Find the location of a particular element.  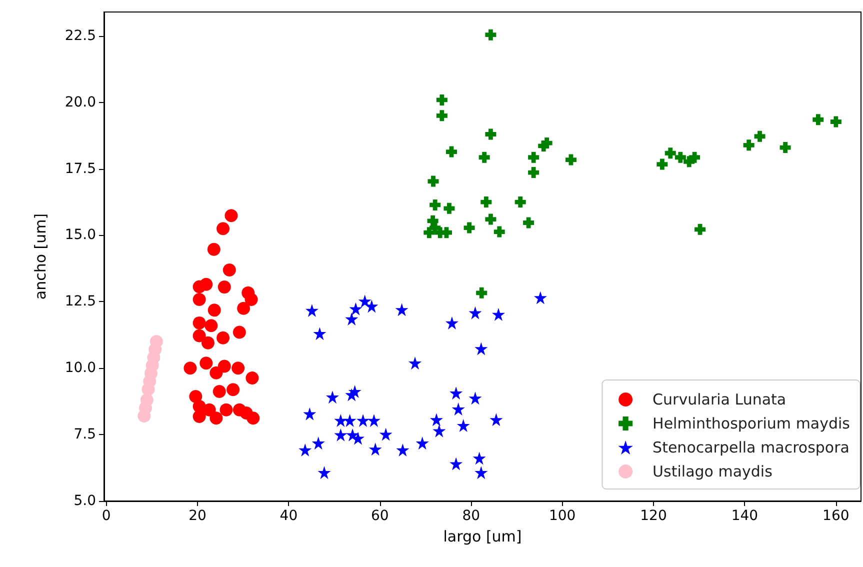

x-tick-label: 100 is located at coordinates (562, 516).